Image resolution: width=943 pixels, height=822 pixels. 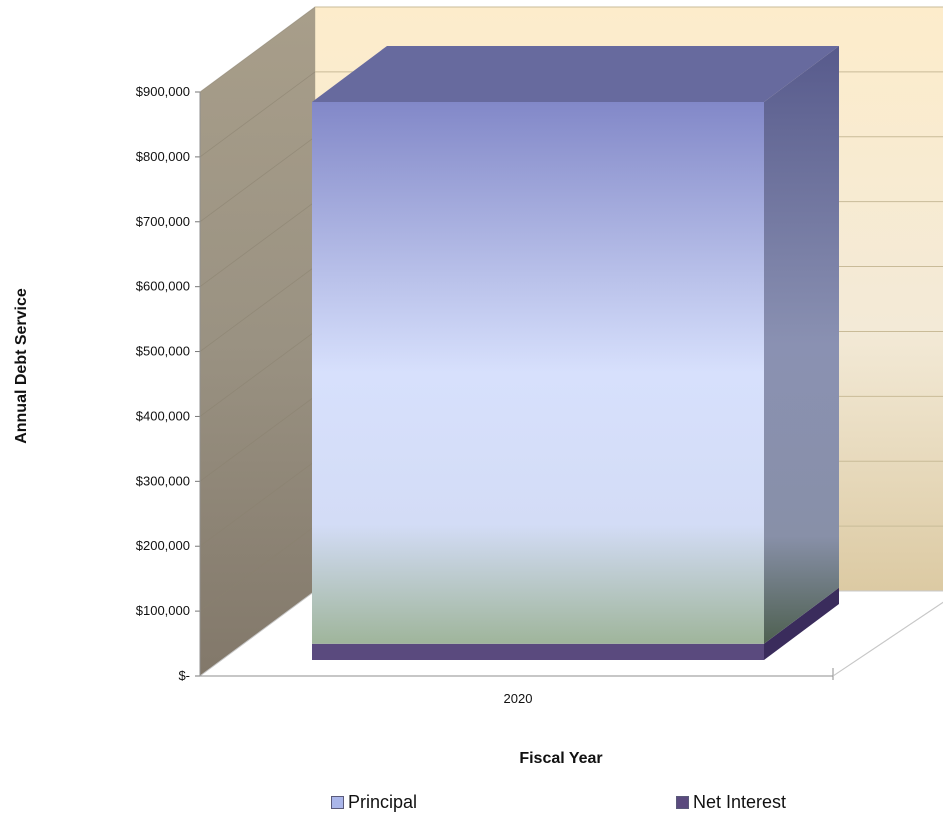 I want to click on floor-edge, so click(x=887, y=639).